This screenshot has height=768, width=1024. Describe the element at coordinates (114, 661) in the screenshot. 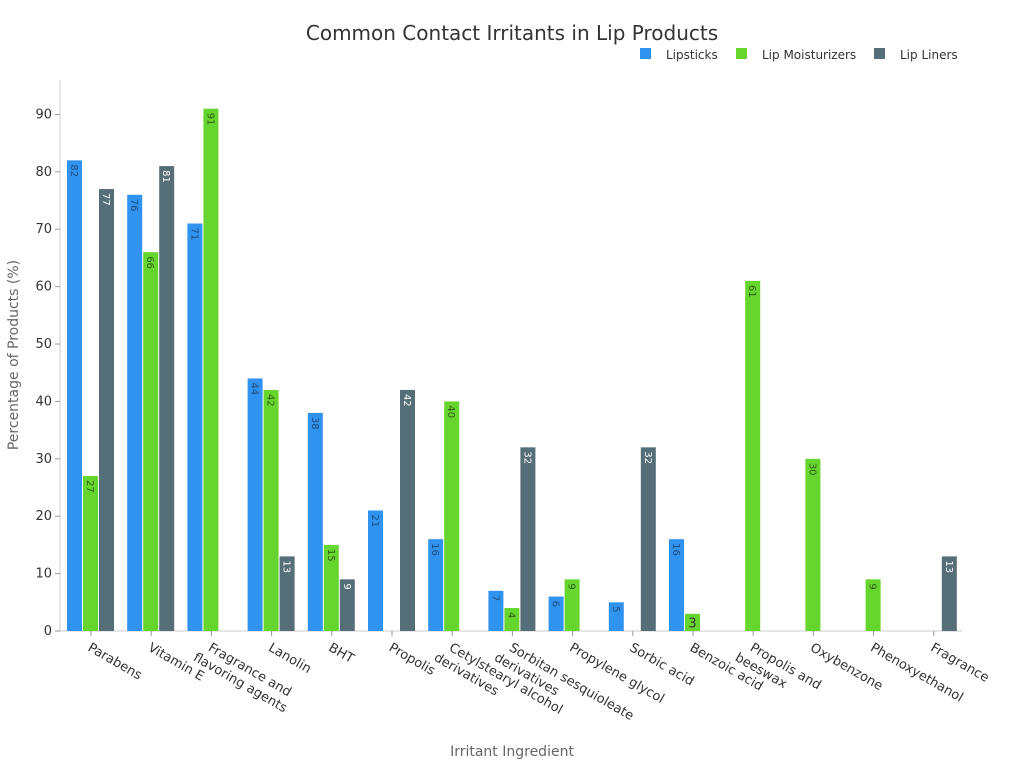

I see `x-tick-label: Parabens` at that location.